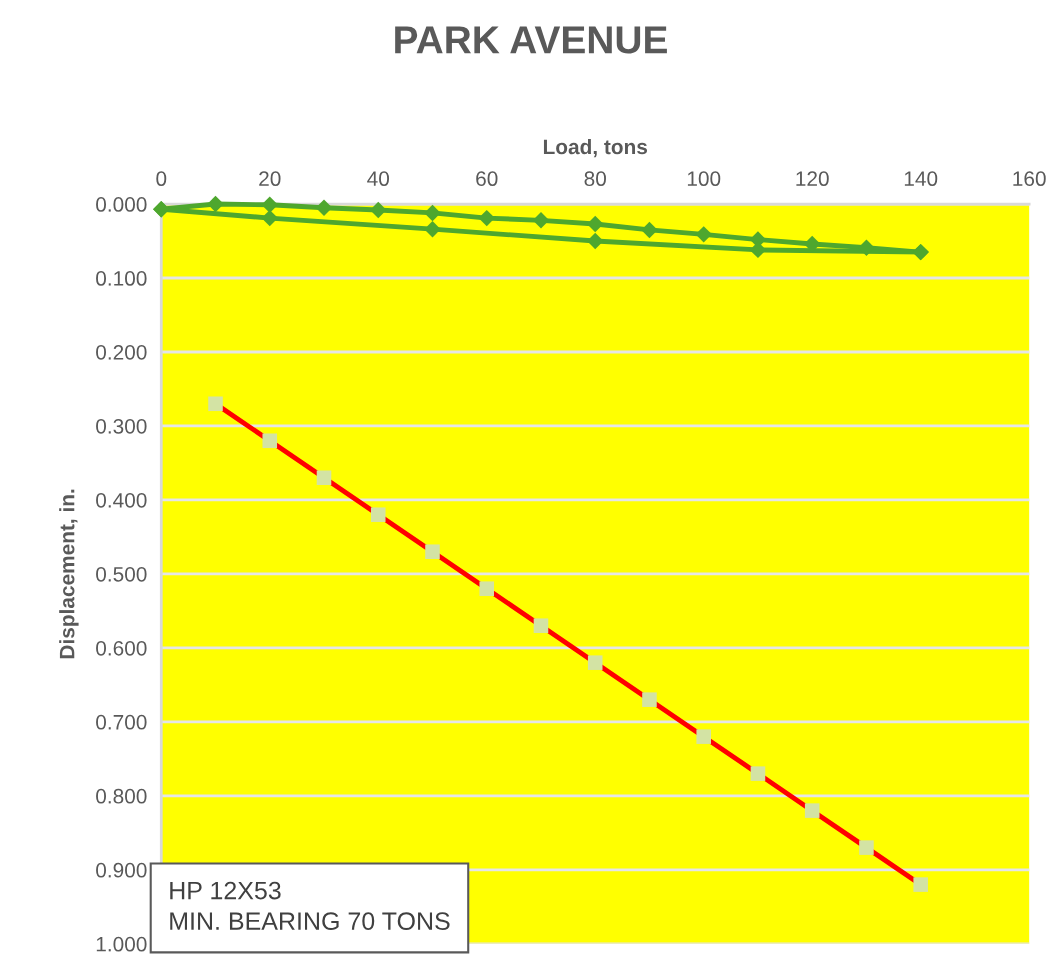 The height and width of the screenshot is (967, 1061). Describe the element at coordinates (1029, 179) in the screenshot. I see `x-tick-label: 160` at that location.